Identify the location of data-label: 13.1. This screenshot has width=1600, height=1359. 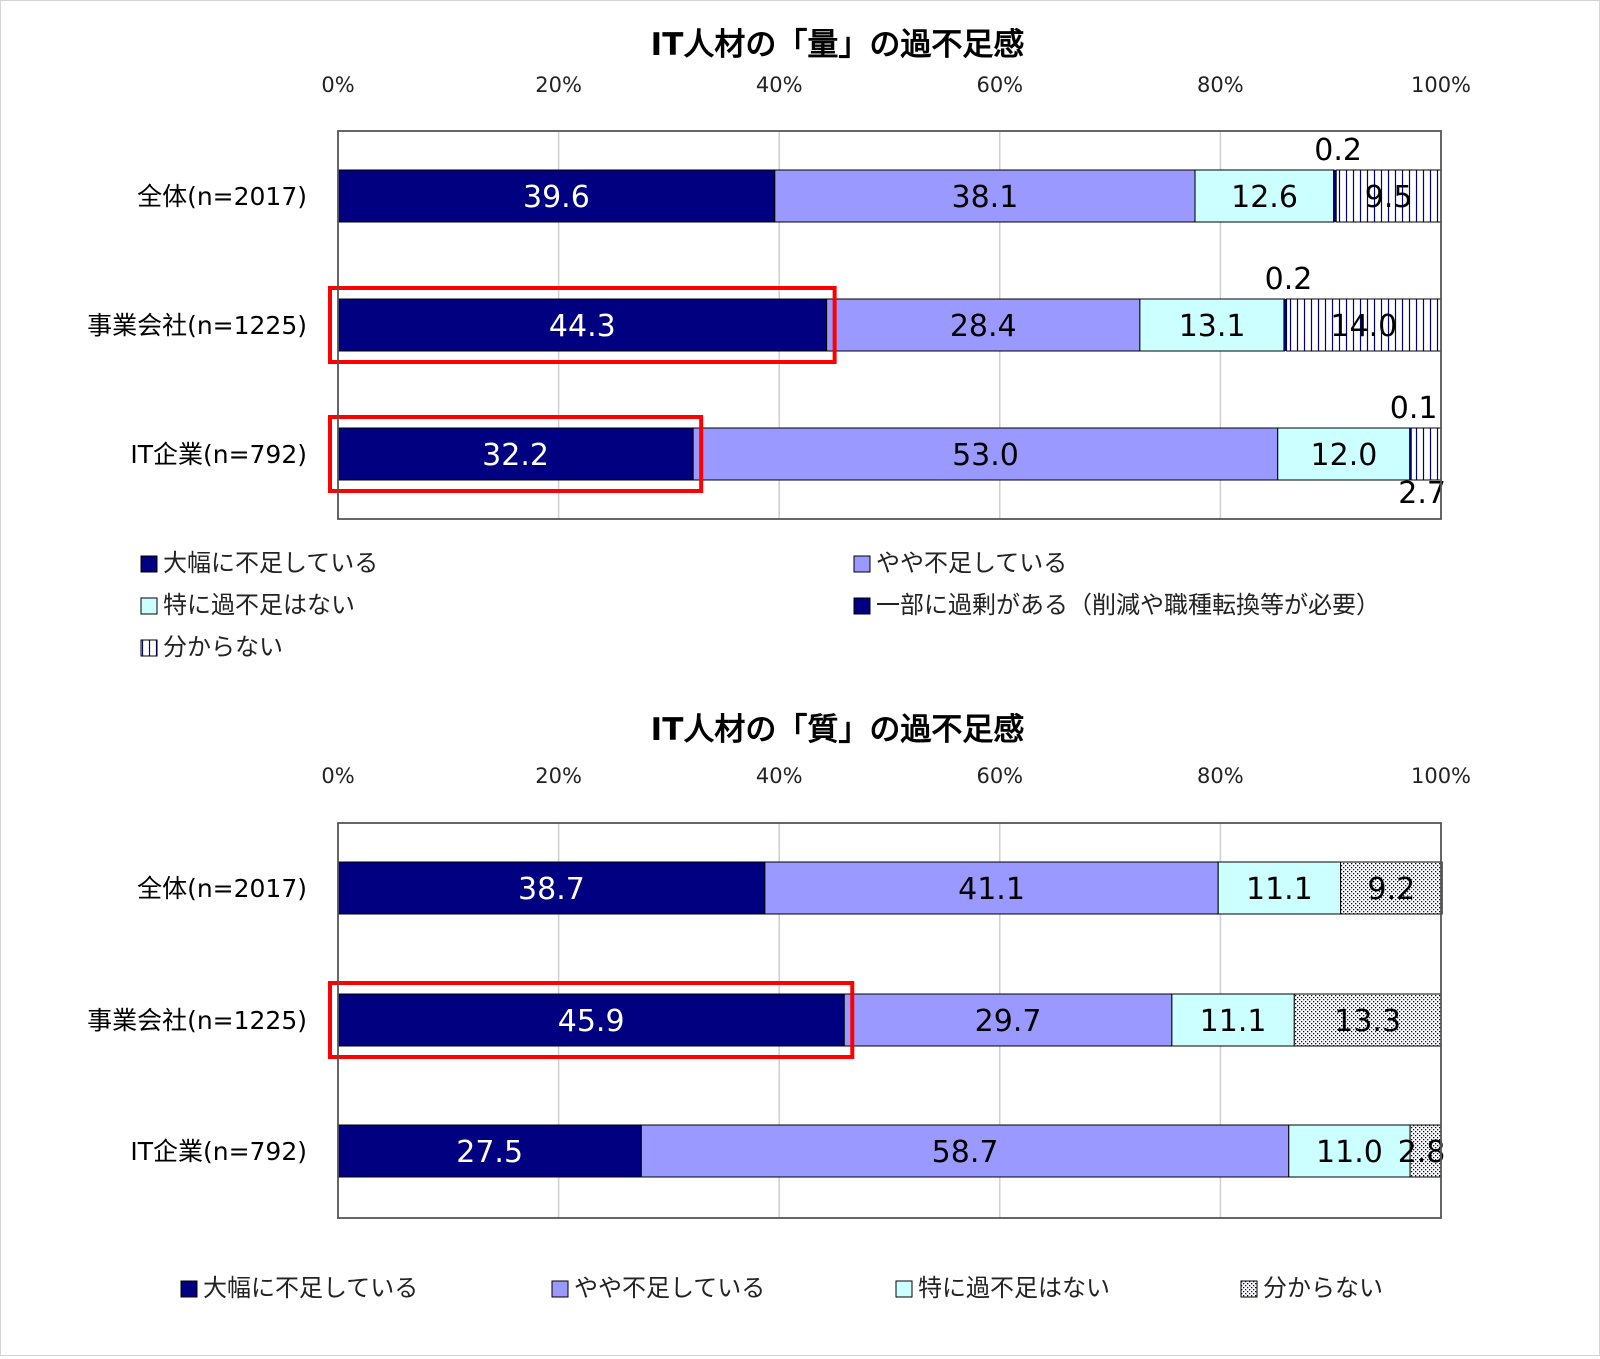
(1212, 326).